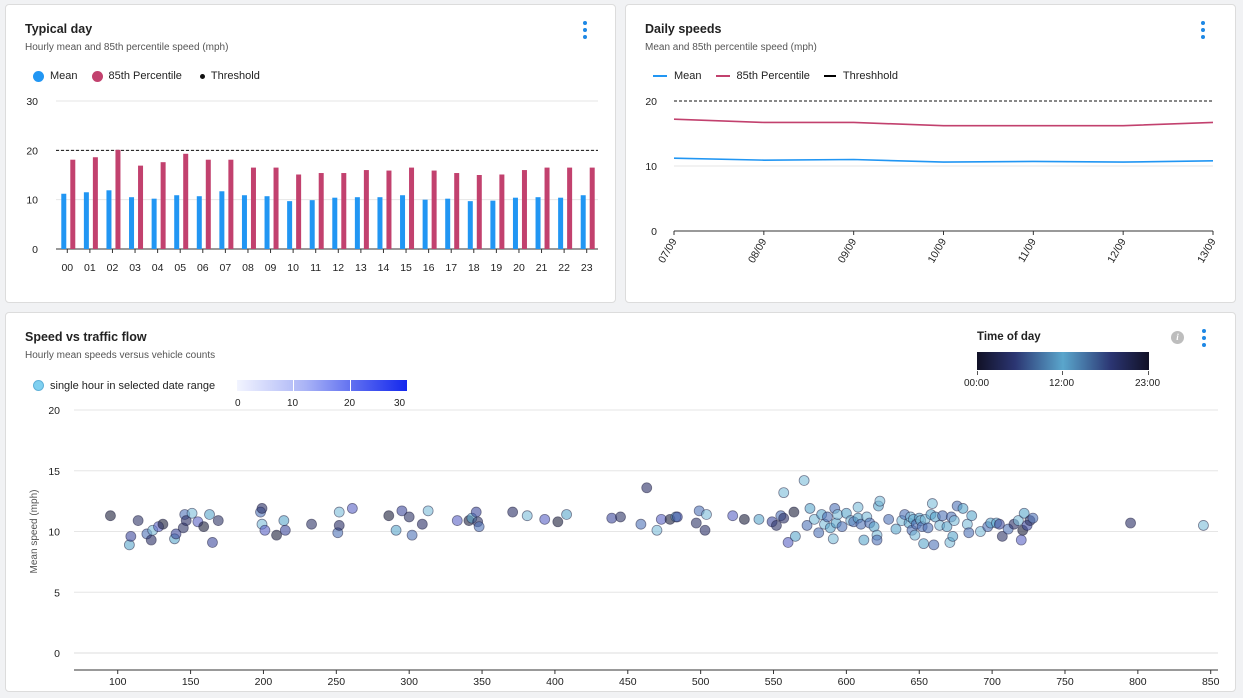  Describe the element at coordinates (943, 160) in the screenshot. I see `series-line-mean` at that location.